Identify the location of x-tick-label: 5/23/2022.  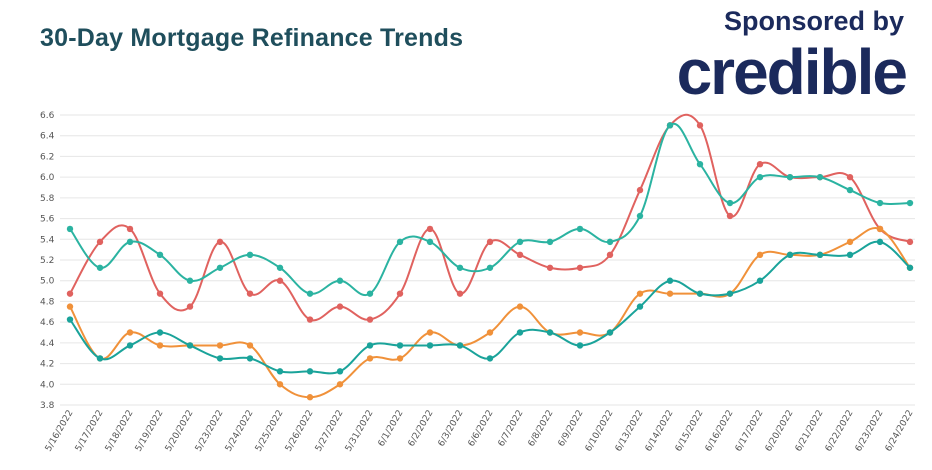
(210, 431).